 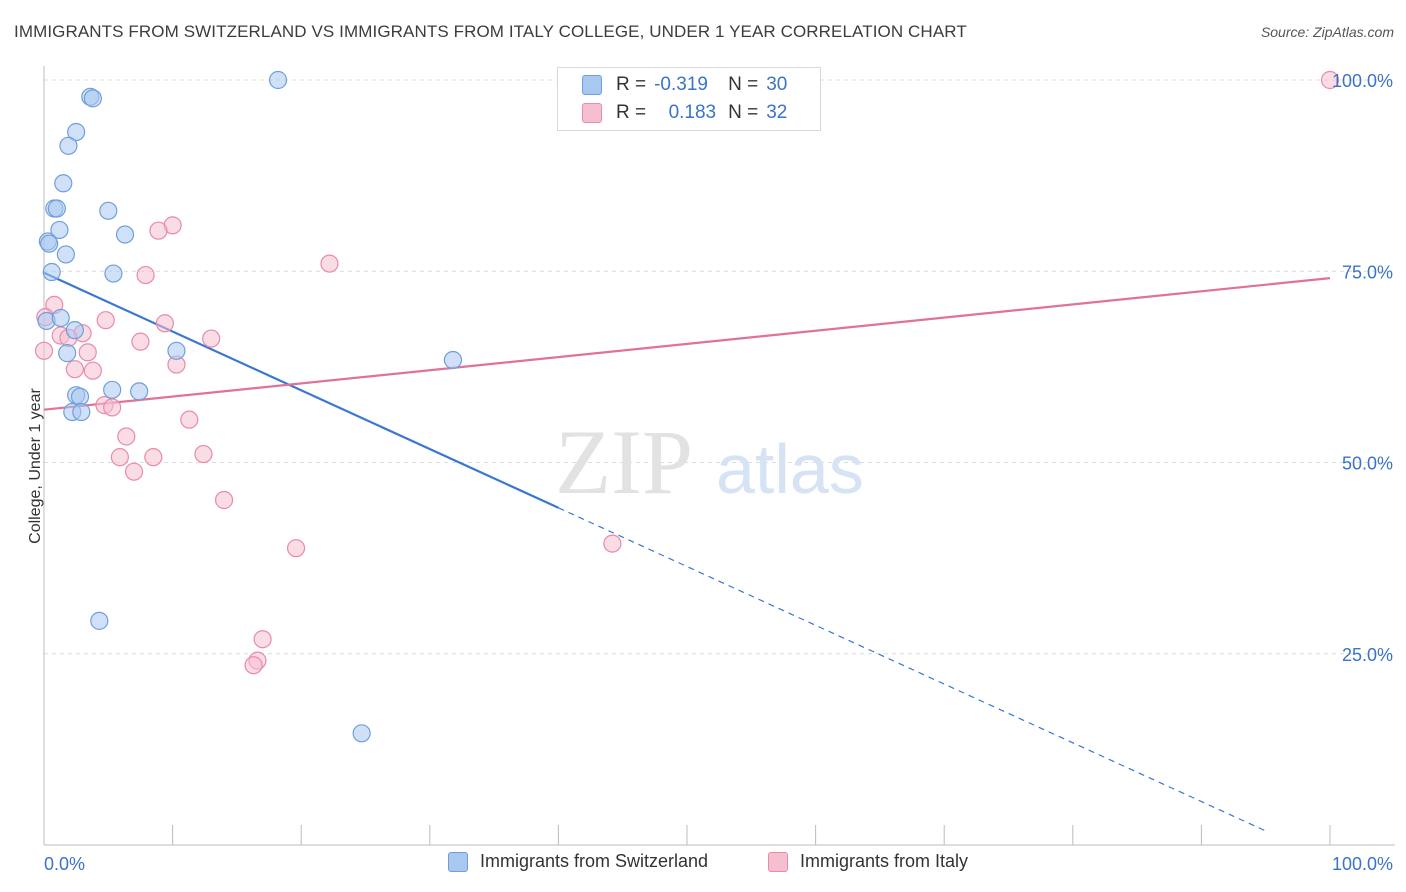 What do you see at coordinates (1362, 864) in the screenshot?
I see `x-tick-label-max: 100.0%` at bounding box center [1362, 864].